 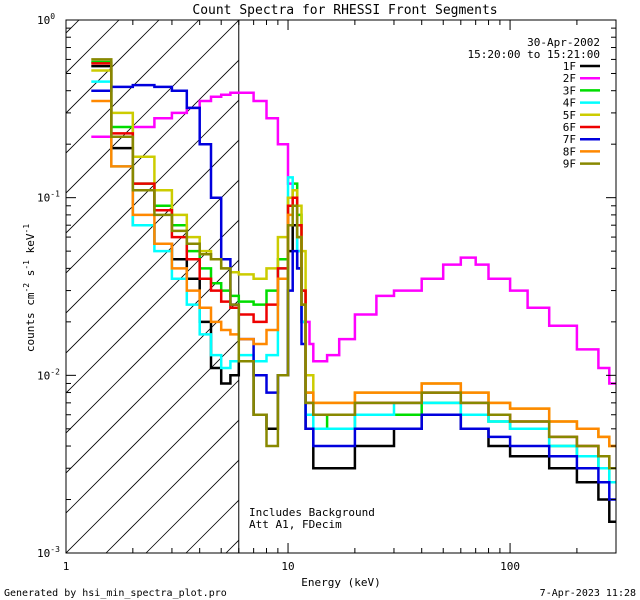 What do you see at coordinates (569, 139) in the screenshot?
I see `legend-label-7F: 7F` at bounding box center [569, 139].